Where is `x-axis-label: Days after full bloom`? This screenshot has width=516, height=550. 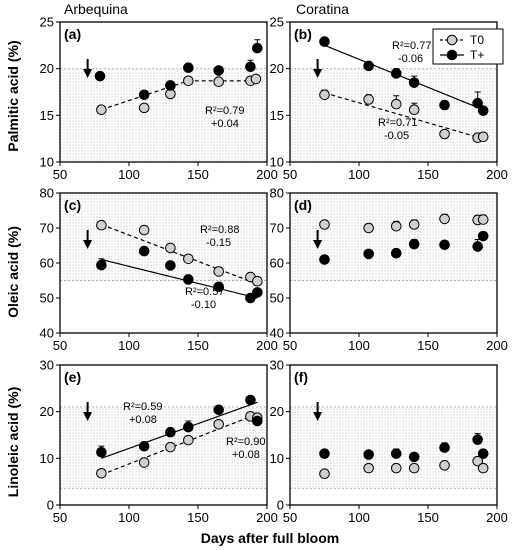
x-axis-label: Days after full bloom is located at coordinates (270, 538).